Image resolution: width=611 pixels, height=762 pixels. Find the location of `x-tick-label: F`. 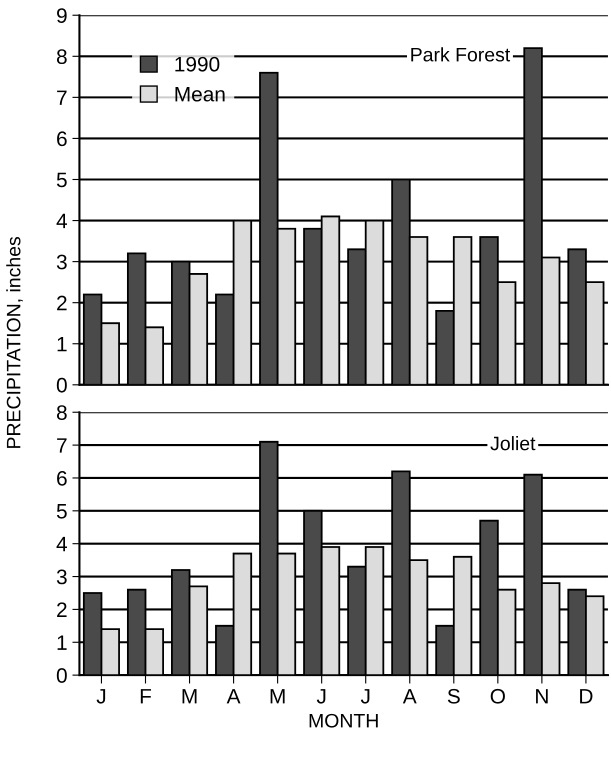

x-tick-label: F is located at coordinates (146, 696).